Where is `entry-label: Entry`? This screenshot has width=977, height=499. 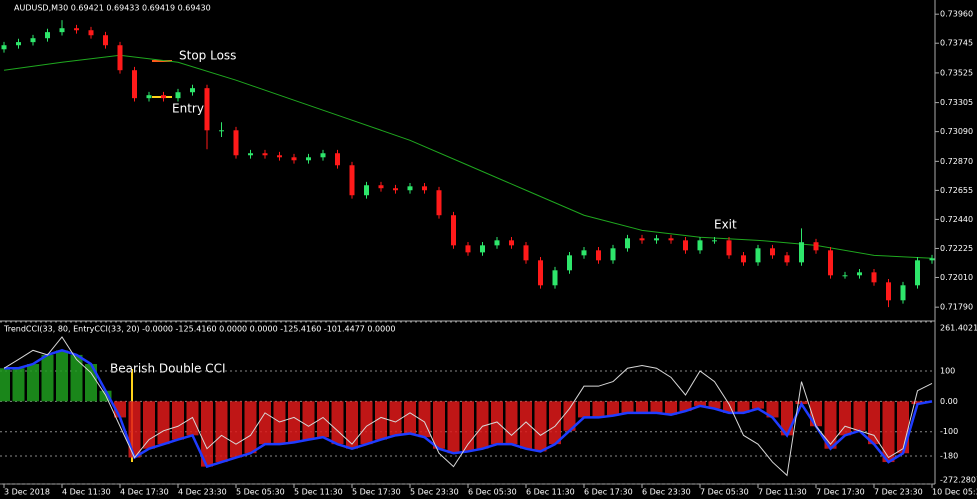
entry-label: Entry is located at coordinates (188, 109).